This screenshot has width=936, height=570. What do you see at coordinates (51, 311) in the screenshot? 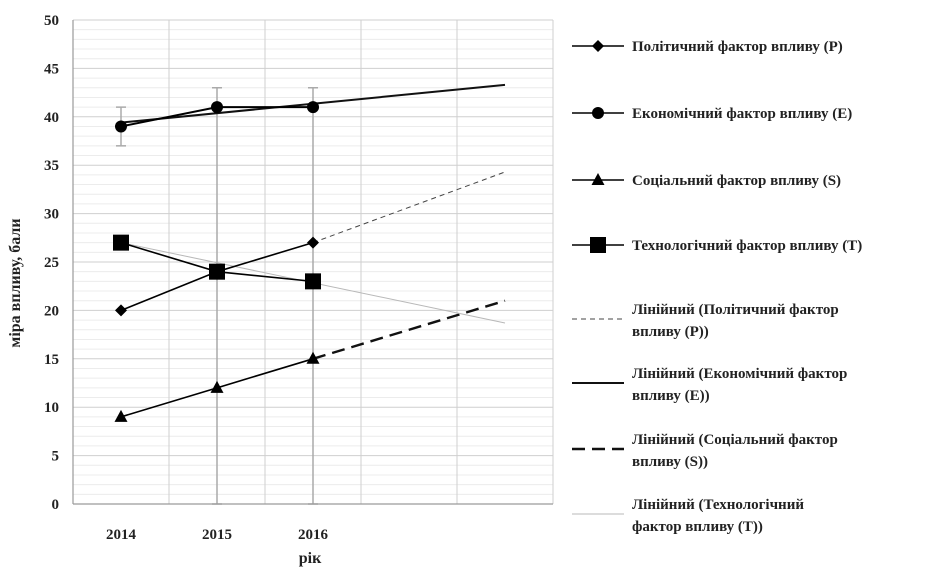
I see `y-tick-label: 20` at bounding box center [51, 311].